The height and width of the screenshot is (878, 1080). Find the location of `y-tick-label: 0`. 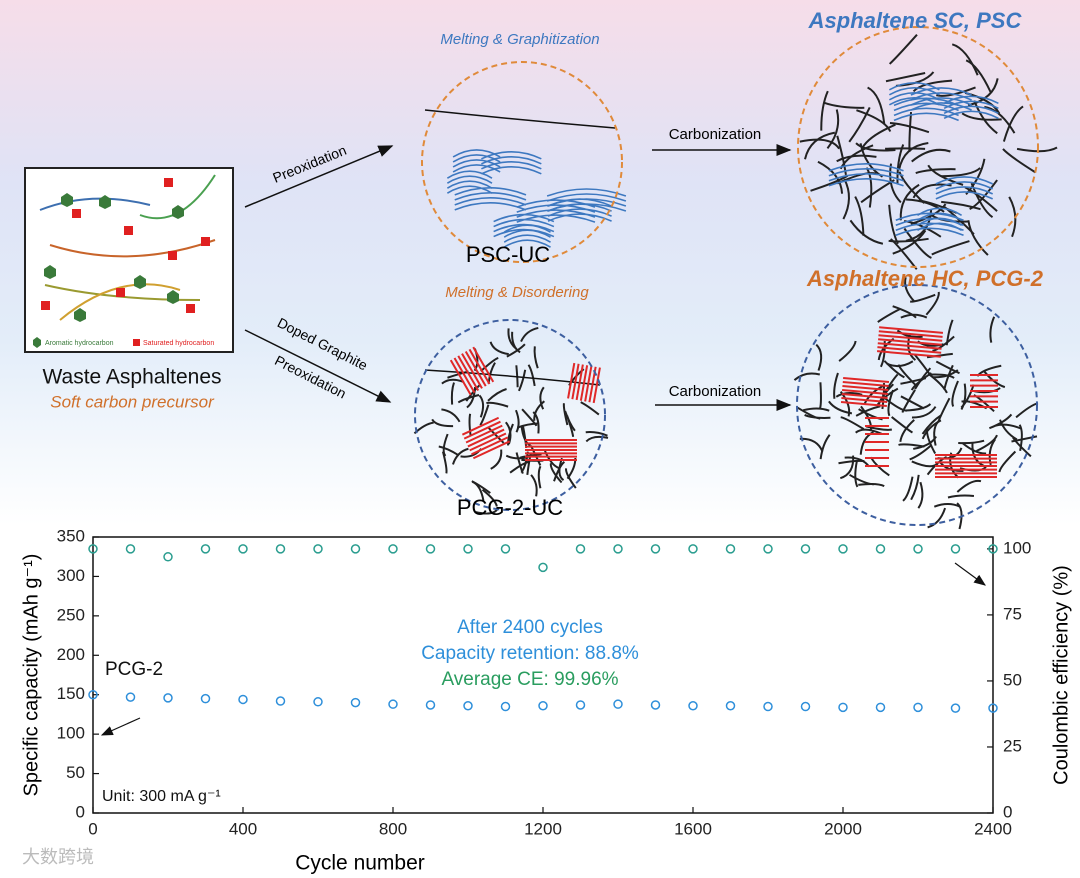

y-tick-label: 0 is located at coordinates (80, 811).